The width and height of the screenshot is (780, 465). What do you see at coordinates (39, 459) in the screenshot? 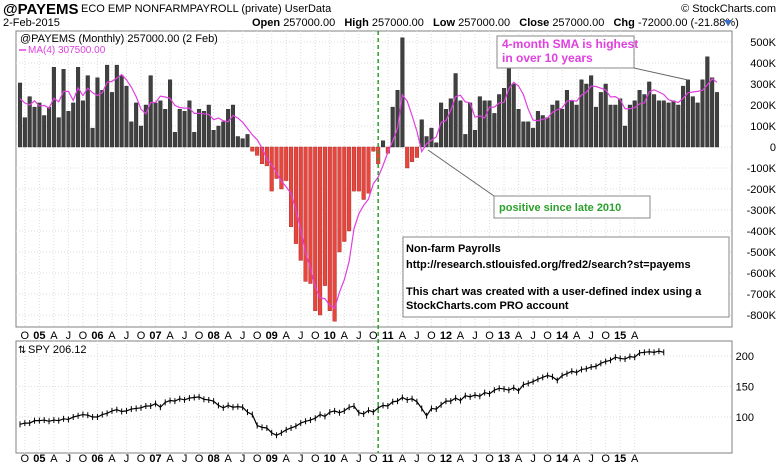
I see `spy-x-tick-1: 05` at bounding box center [39, 459].